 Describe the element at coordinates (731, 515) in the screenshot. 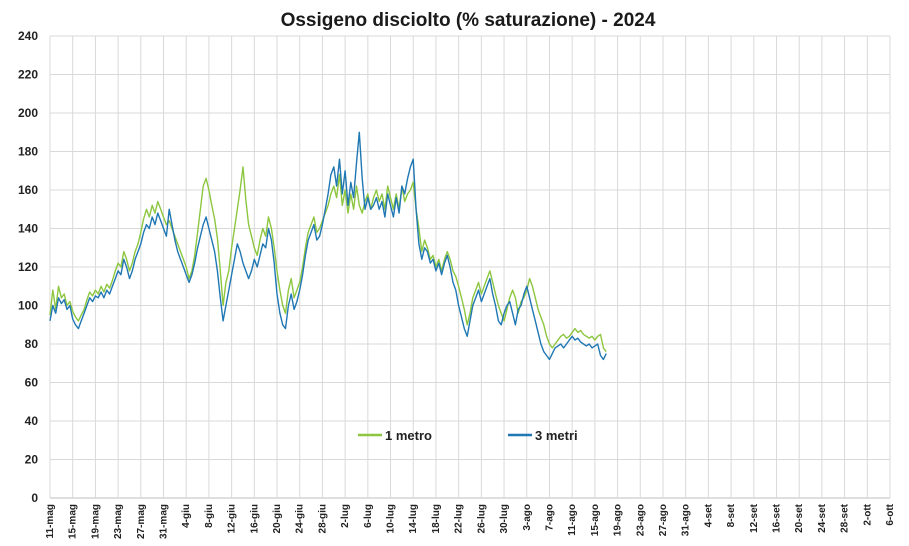

I see `x-tick-label: 8-set` at that location.